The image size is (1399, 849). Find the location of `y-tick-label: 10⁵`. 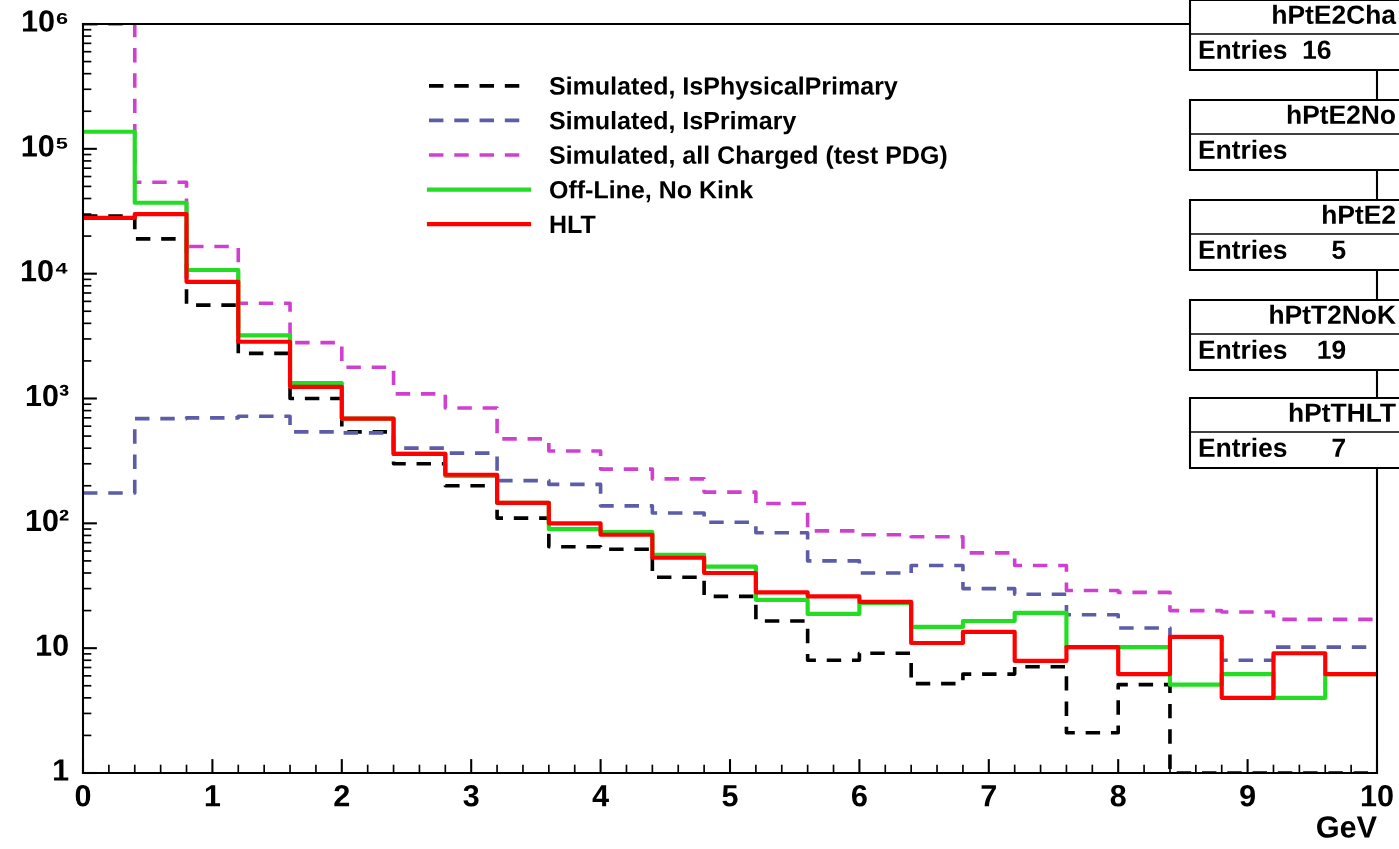

y-tick-label: 10⁵ is located at coordinates (45, 146).